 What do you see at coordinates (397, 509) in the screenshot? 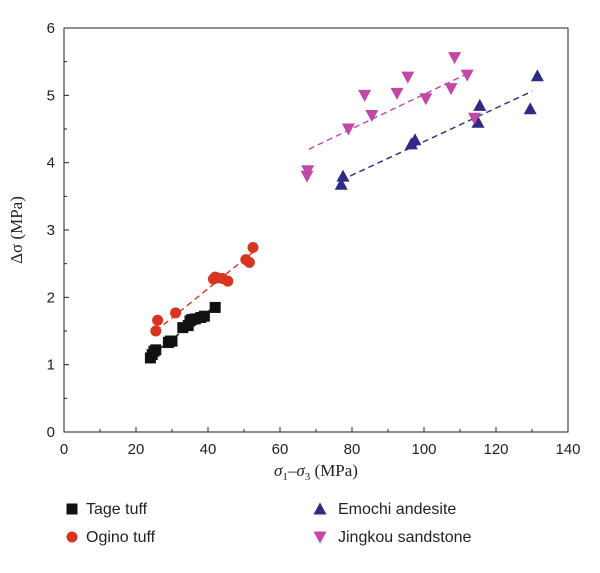
I see `legend-label-emochi-andesite: Emochi andesite` at bounding box center [397, 509].